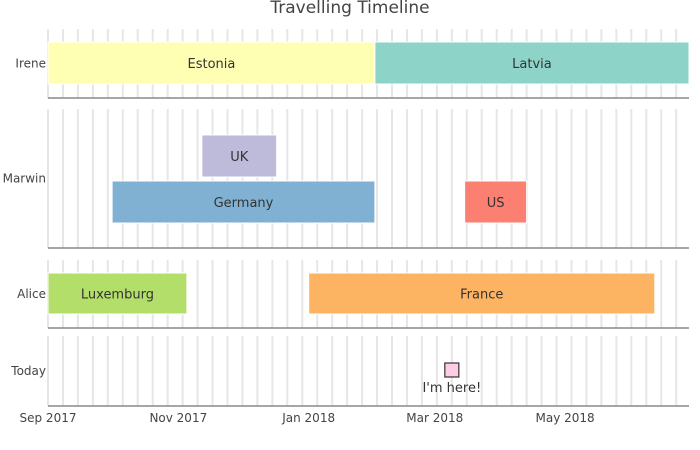 The width and height of the screenshot is (700, 450). I want to click on bar-latvia: Latvia, so click(532, 63).